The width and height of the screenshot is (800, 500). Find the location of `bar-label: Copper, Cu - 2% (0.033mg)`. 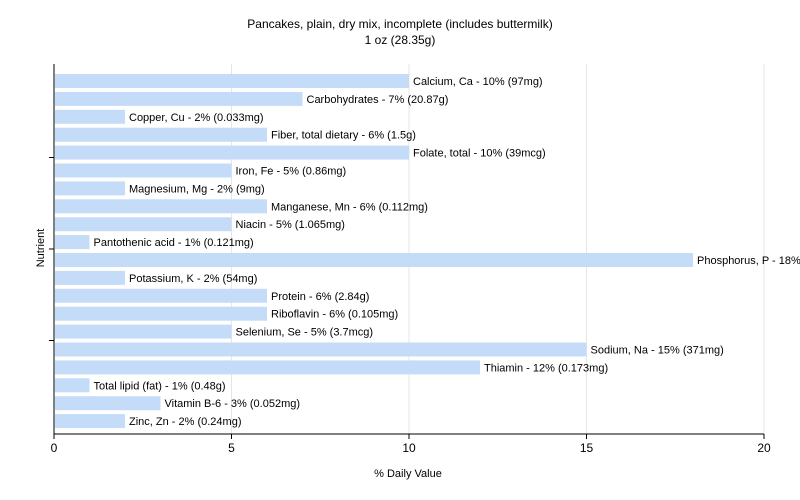

bar-label: Copper, Cu - 2% (0.033mg) is located at coordinates (196, 118).